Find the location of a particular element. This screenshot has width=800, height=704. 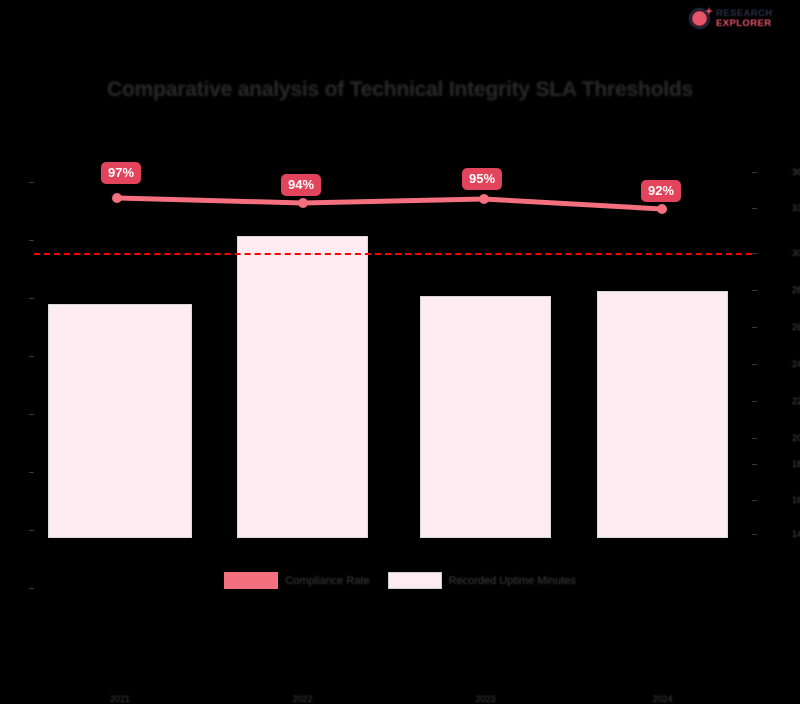

legend-label-bar: Recorded Uptime Minutes is located at coordinates (512, 580).